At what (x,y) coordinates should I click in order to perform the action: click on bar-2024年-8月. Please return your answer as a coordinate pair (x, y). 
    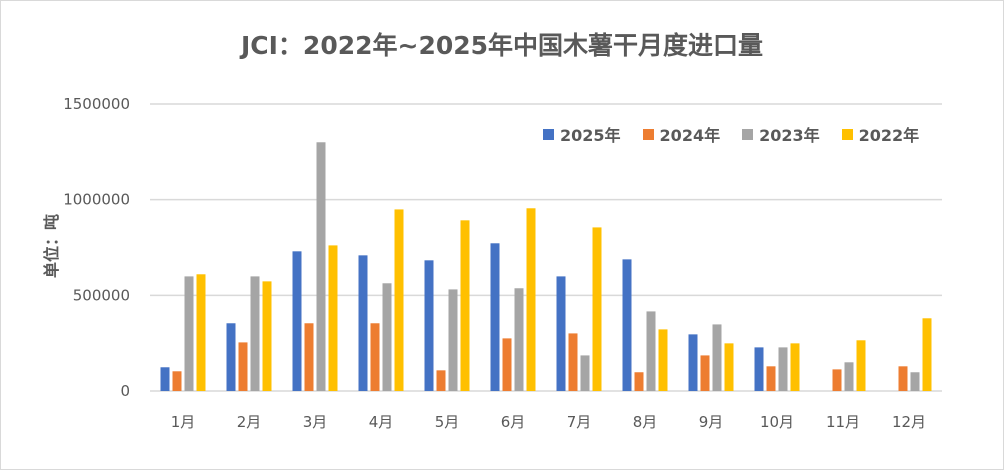
    Looking at the image, I should click on (639, 381).